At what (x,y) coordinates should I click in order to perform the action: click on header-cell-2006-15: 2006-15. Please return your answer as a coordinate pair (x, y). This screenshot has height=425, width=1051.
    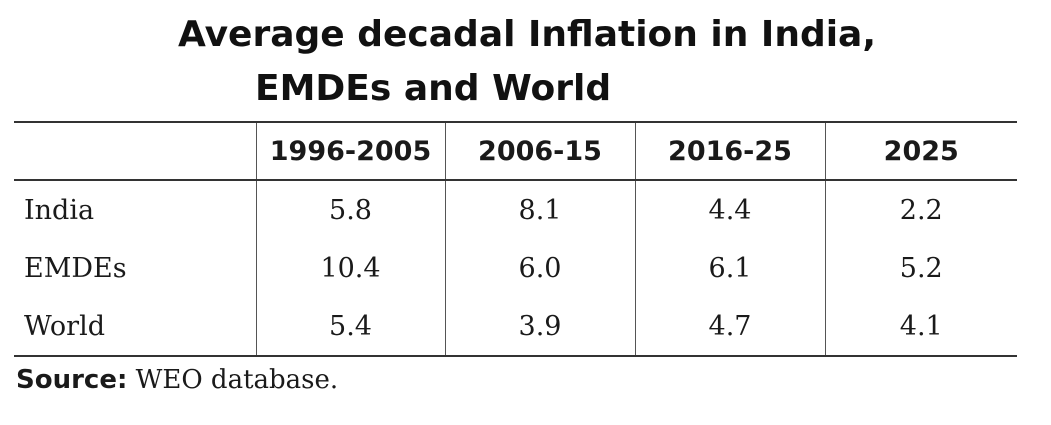
    Looking at the image, I should click on (539, 151).